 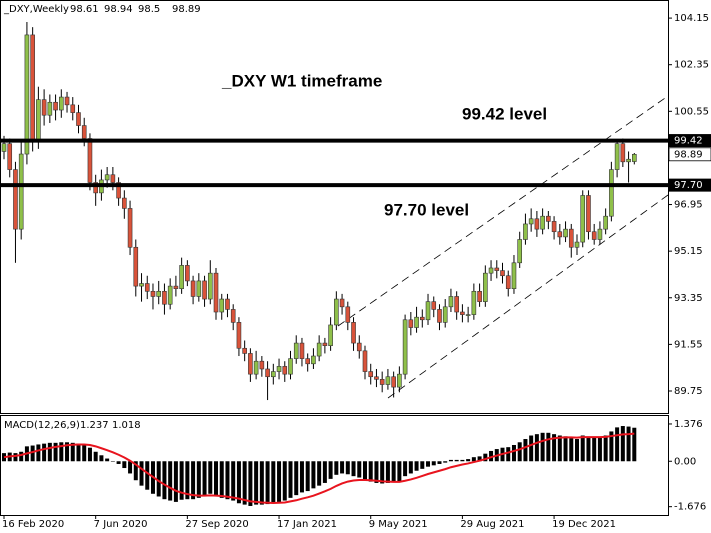 What do you see at coordinates (688, 141) in the screenshot?
I see `level-label: 99.42` at bounding box center [688, 141].